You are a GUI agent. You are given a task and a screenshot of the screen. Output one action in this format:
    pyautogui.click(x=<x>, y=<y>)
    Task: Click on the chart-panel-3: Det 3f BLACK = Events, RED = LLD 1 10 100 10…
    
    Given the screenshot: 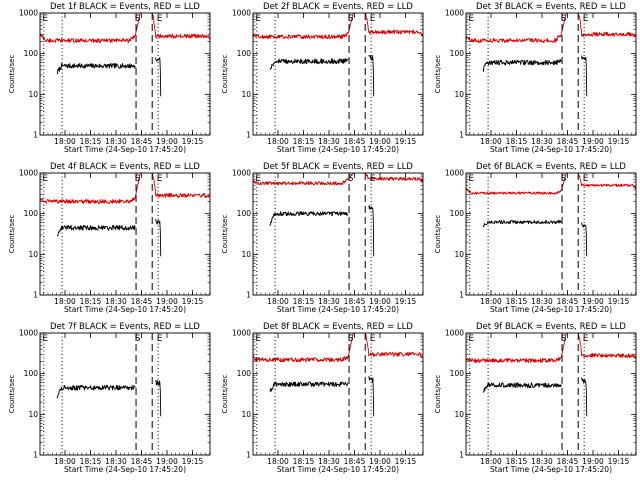 What is the action you would take?
    pyautogui.click(x=535, y=78)
    